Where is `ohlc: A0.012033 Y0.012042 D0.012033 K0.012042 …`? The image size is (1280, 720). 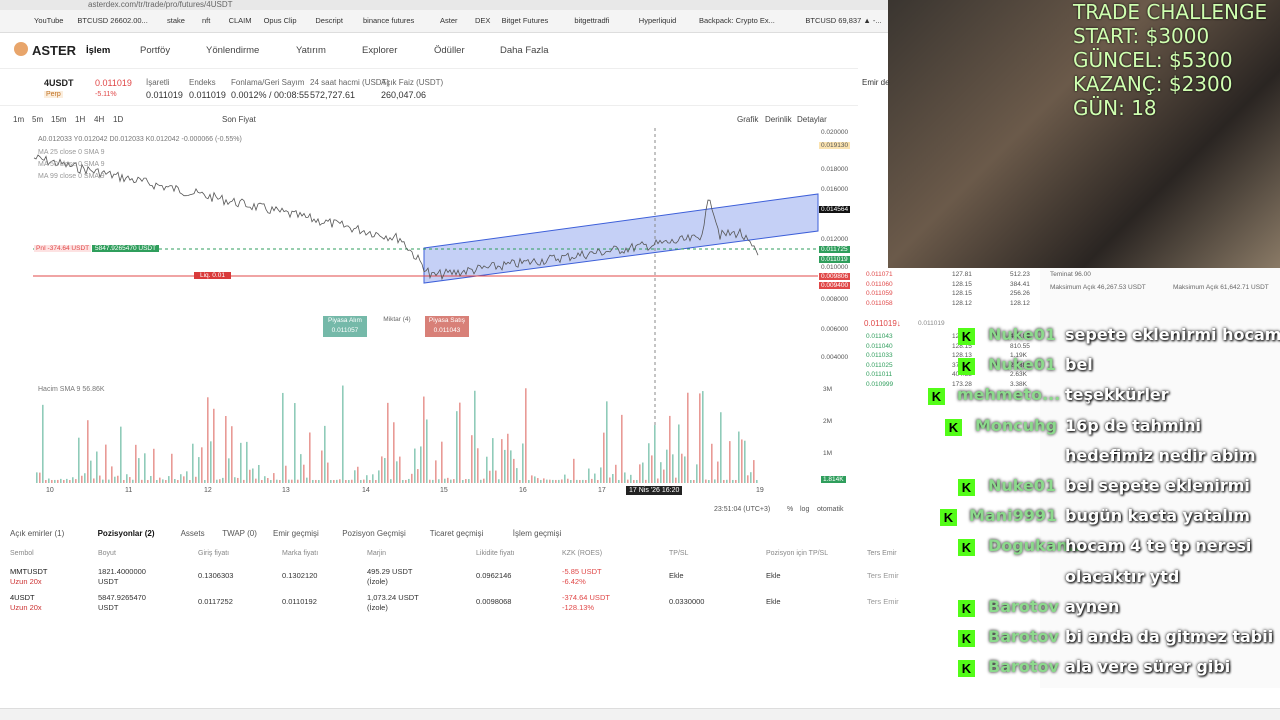 ohlc: A0.012033 Y0.012042 D0.012033 K0.012042 … is located at coordinates (140, 139).